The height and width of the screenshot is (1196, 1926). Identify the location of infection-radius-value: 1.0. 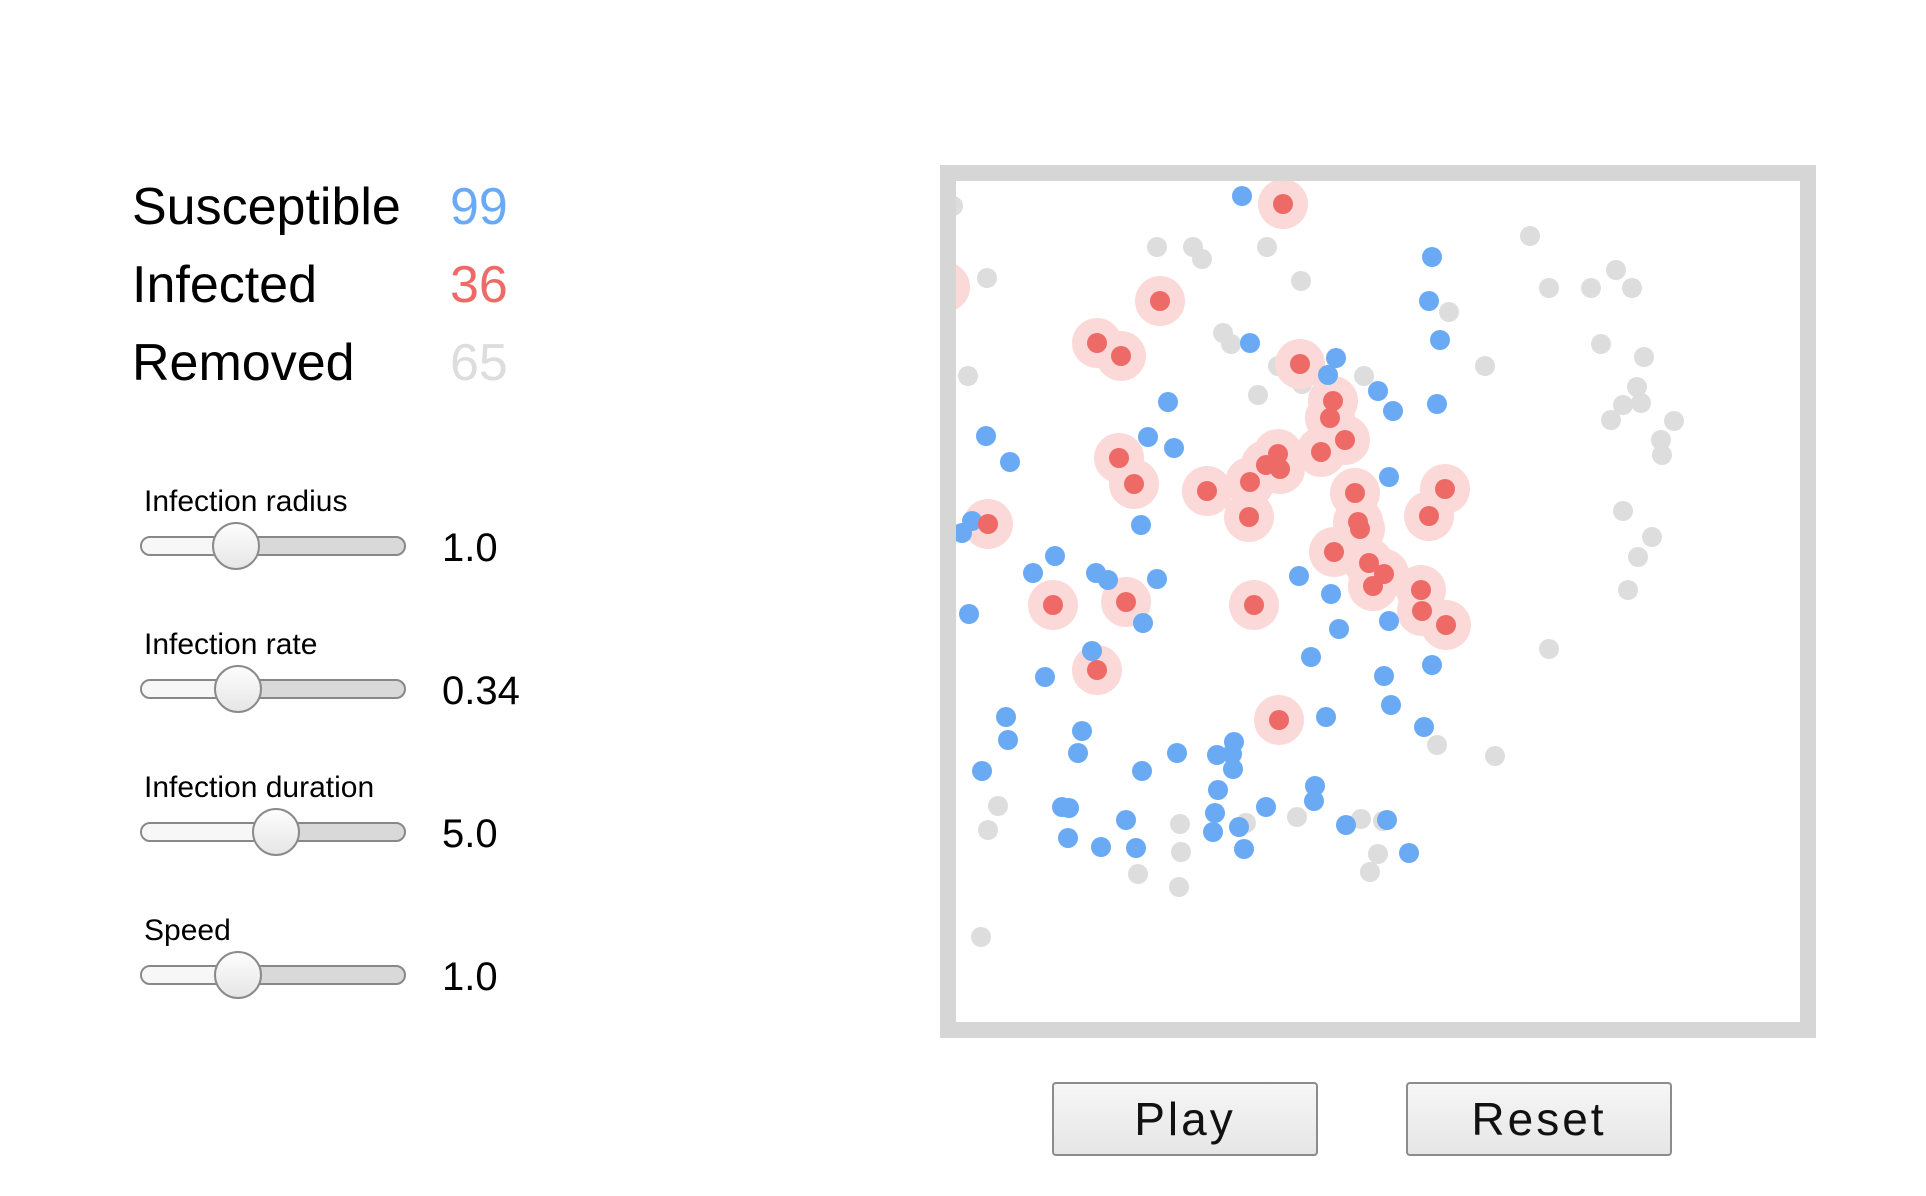
(470, 548).